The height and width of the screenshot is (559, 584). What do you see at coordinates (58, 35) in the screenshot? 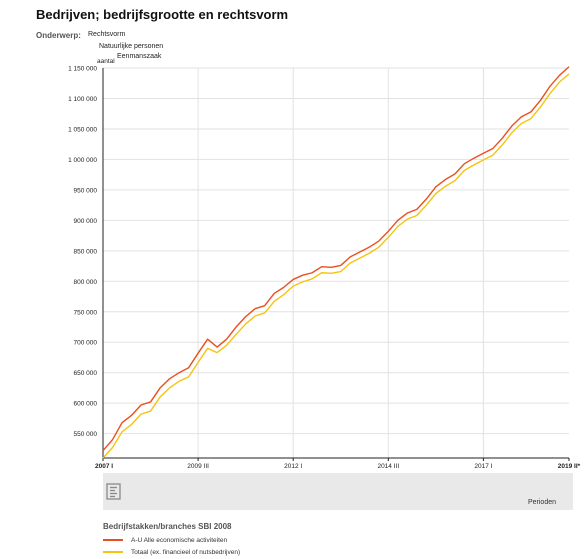
I see `subject-label: Onderwerp:` at bounding box center [58, 35].